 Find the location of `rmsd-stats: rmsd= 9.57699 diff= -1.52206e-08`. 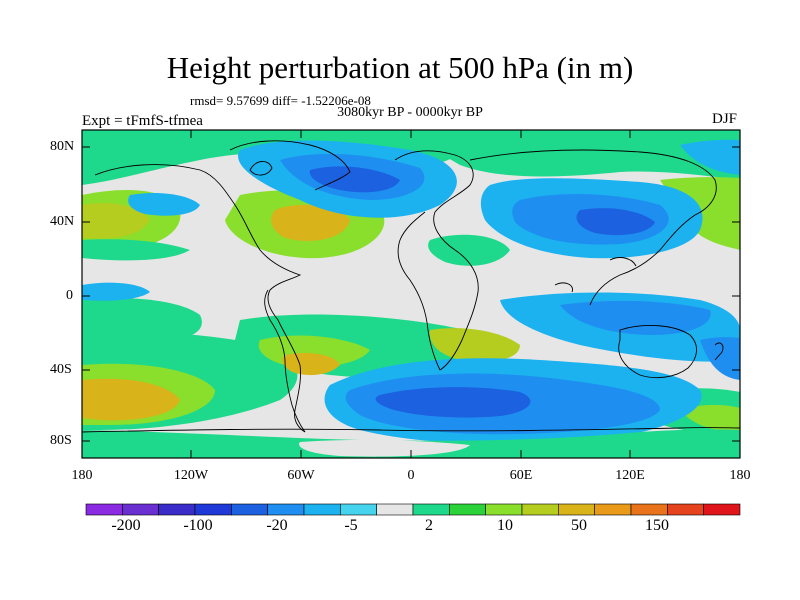

rmsd-stats: rmsd= 9.57699 diff= -1.52206e-08 is located at coordinates (280, 100).